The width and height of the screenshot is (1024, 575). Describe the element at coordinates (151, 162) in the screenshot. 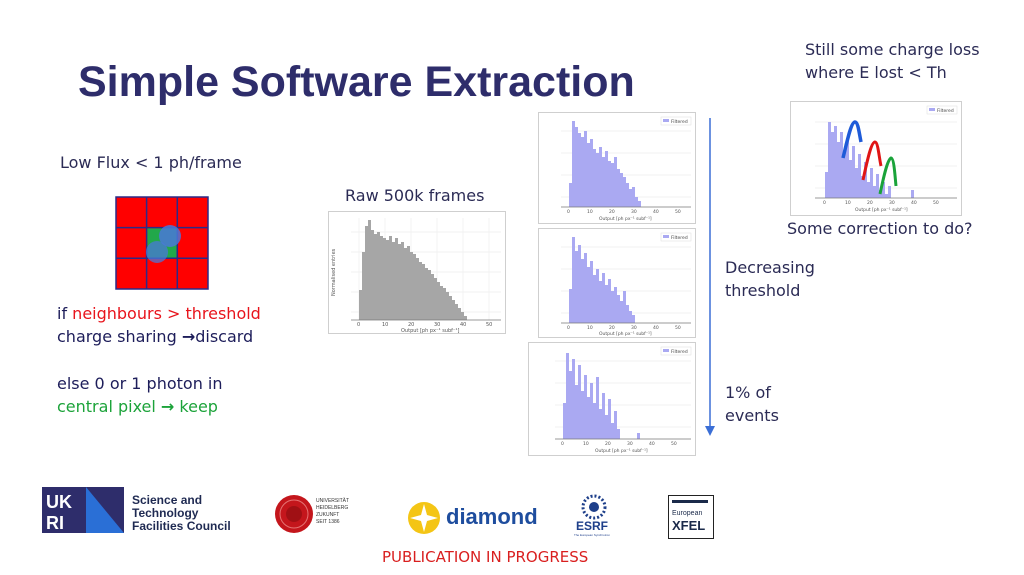

I see `low-flux-label: Low Flux < 1 ph/frame` at that location.